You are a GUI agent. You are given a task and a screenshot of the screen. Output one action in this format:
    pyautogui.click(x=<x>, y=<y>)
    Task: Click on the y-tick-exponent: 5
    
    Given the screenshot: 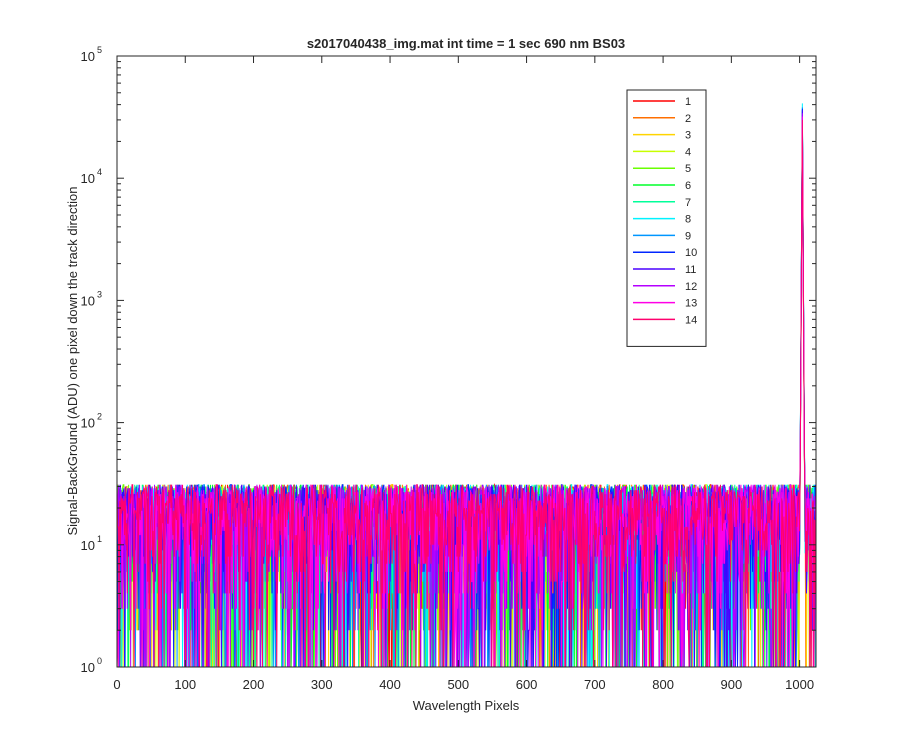 What is the action you would take?
    pyautogui.click(x=99, y=50)
    